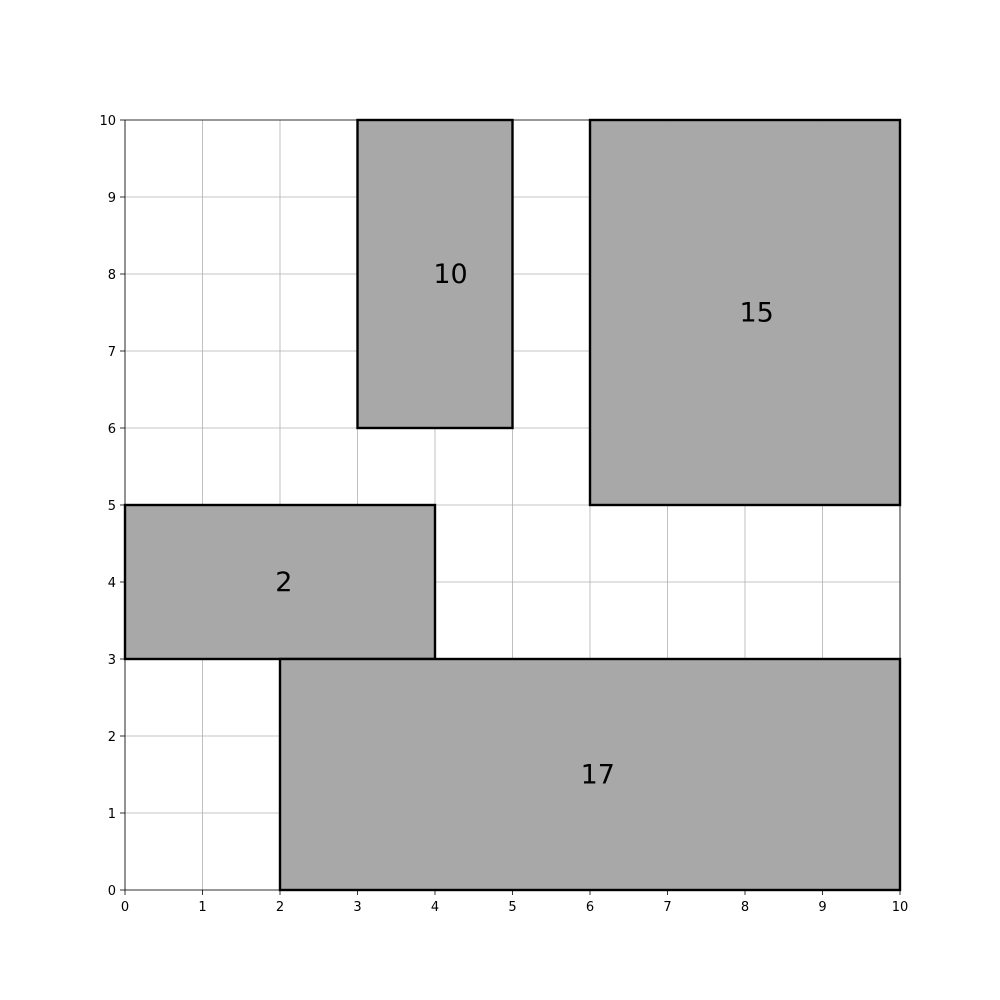 Image resolution: width=1000 pixels, height=1000 pixels. Describe the element at coordinates (112, 583) in the screenshot. I see `y-tick-label-4: 4` at that location.